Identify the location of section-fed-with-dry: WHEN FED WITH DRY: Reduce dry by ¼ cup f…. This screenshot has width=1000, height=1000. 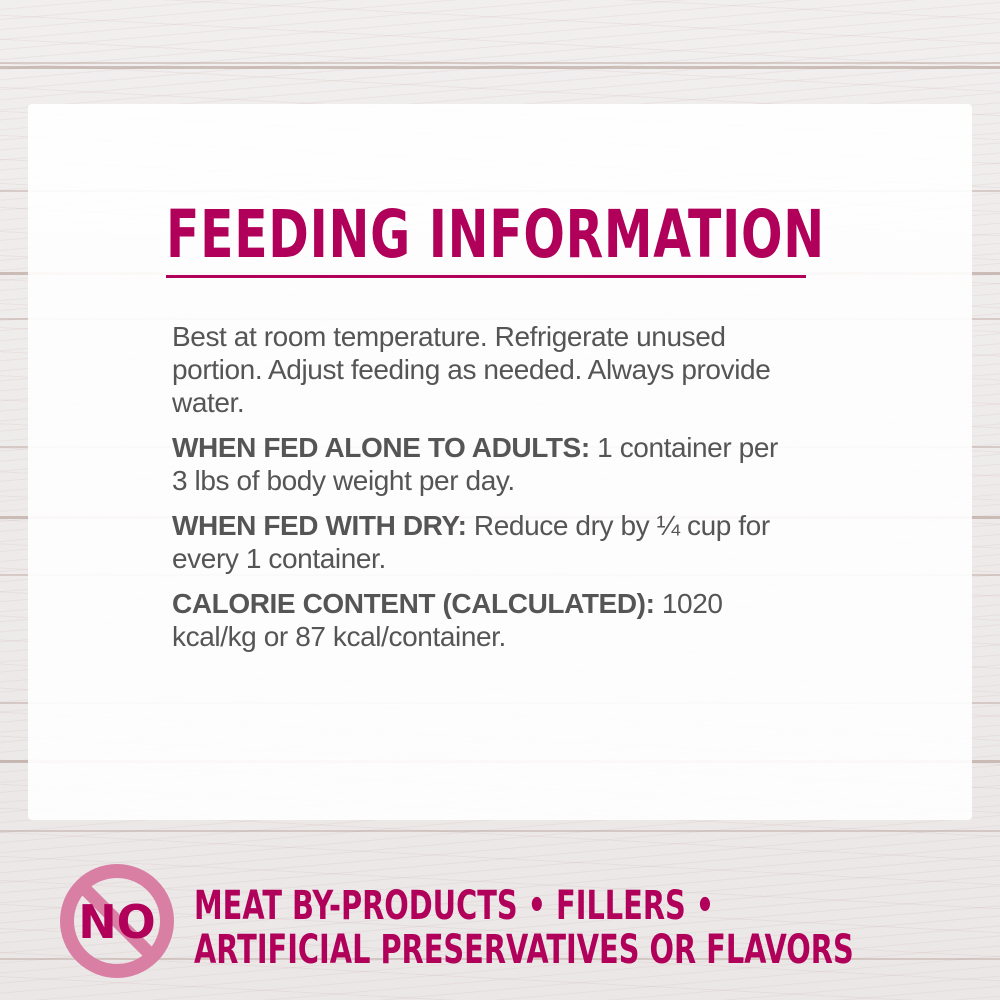
(477, 542).